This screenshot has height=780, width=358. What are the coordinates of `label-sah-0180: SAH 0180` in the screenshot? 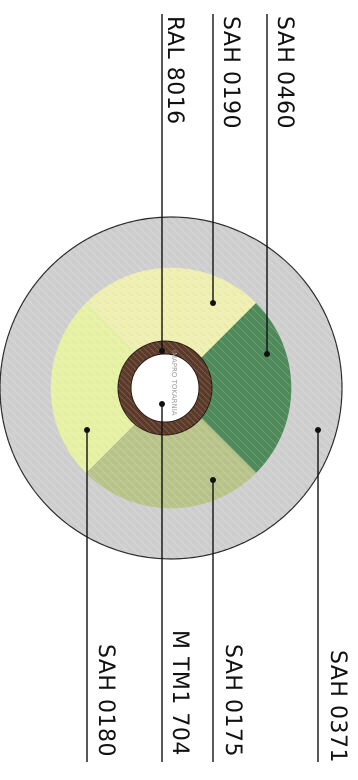 It's located at (105, 700).